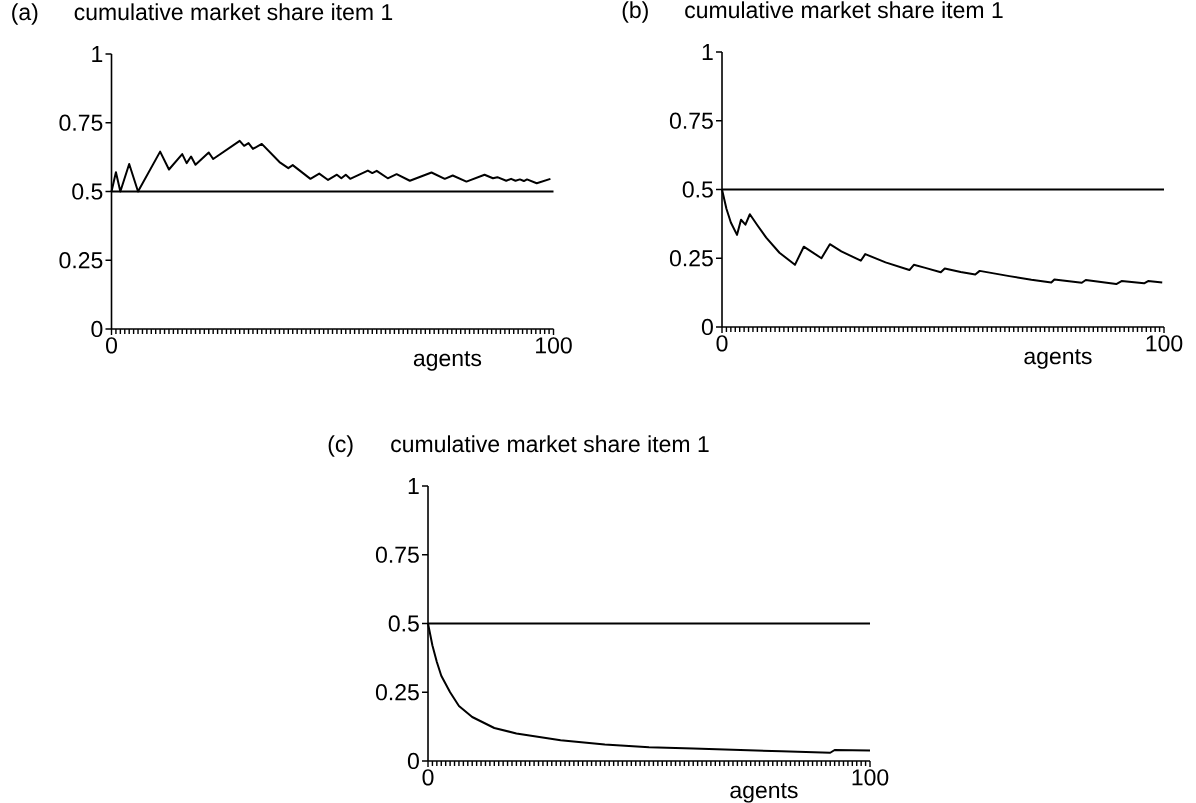 This screenshot has width=1196, height=803. What do you see at coordinates (25, 14) in the screenshot?
I see `text: (a)` at bounding box center [25, 14].